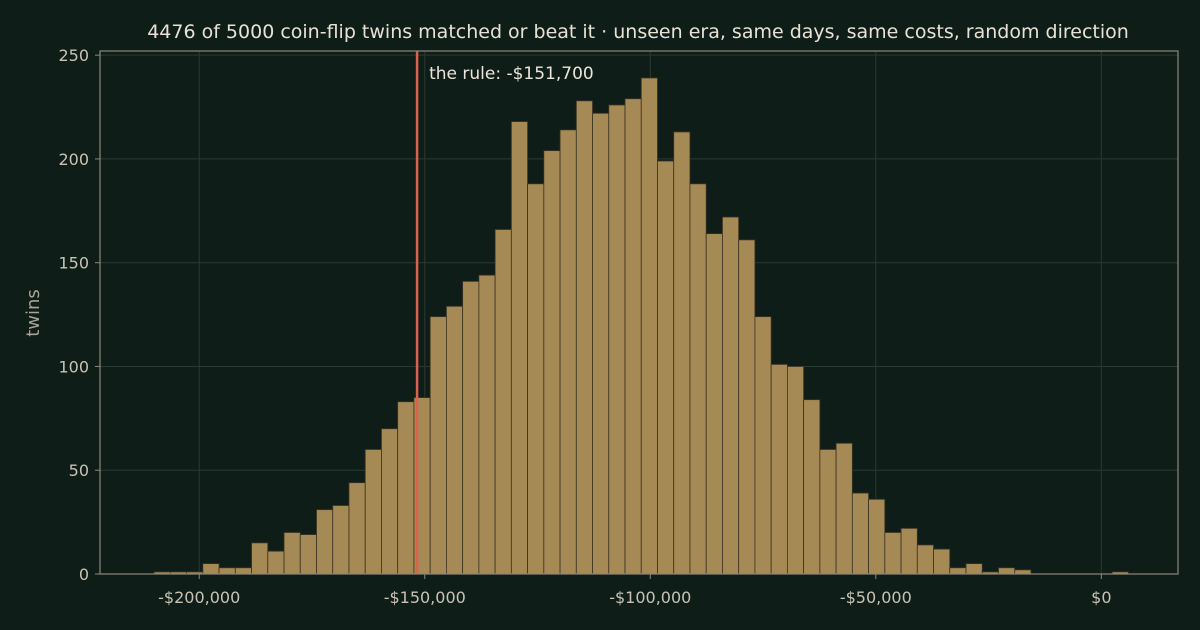 The width and height of the screenshot is (1200, 630). I want to click on rule-annotation: the rule: -$151,700, so click(511, 74).